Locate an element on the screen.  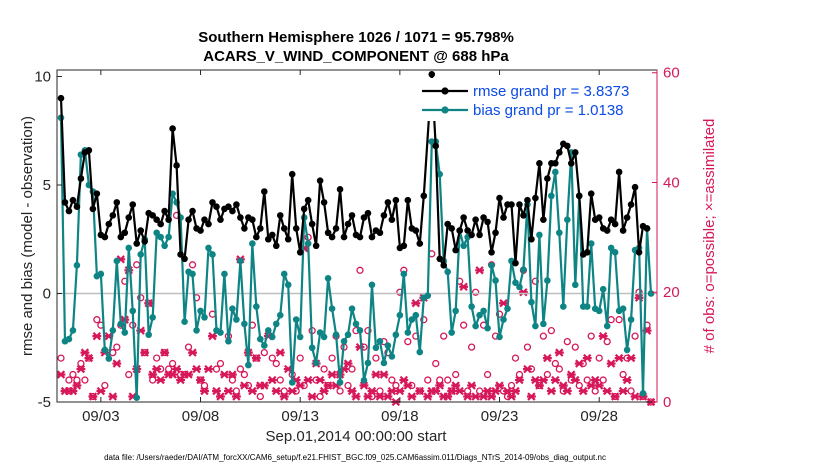
x-tick-label: 09/23 is located at coordinates (500, 416).